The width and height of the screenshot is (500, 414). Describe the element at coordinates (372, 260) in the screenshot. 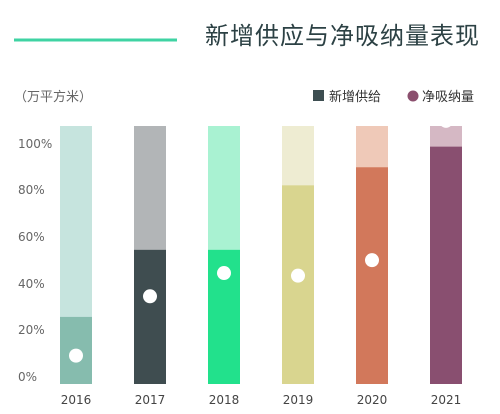

I see `absorption-point-2020` at that location.